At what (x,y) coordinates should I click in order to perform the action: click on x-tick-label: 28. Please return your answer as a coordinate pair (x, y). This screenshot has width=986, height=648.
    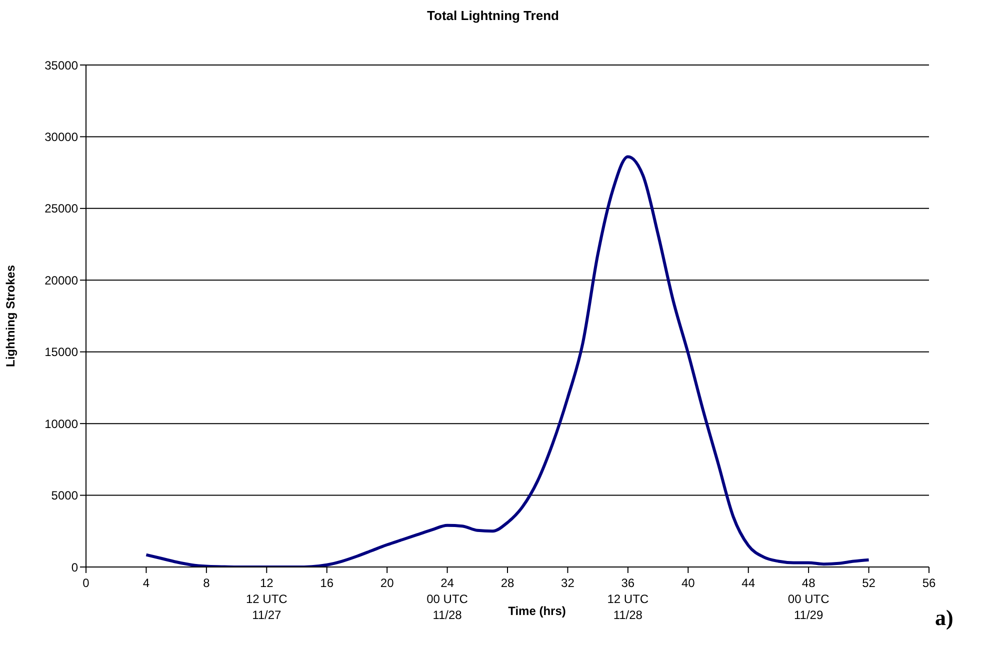
    Looking at the image, I should click on (507, 583).